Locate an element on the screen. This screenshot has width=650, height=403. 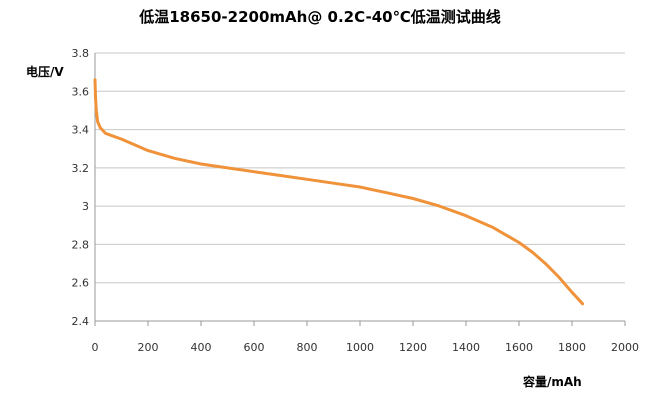
y-tick-label: 3.8 is located at coordinates (81, 53).